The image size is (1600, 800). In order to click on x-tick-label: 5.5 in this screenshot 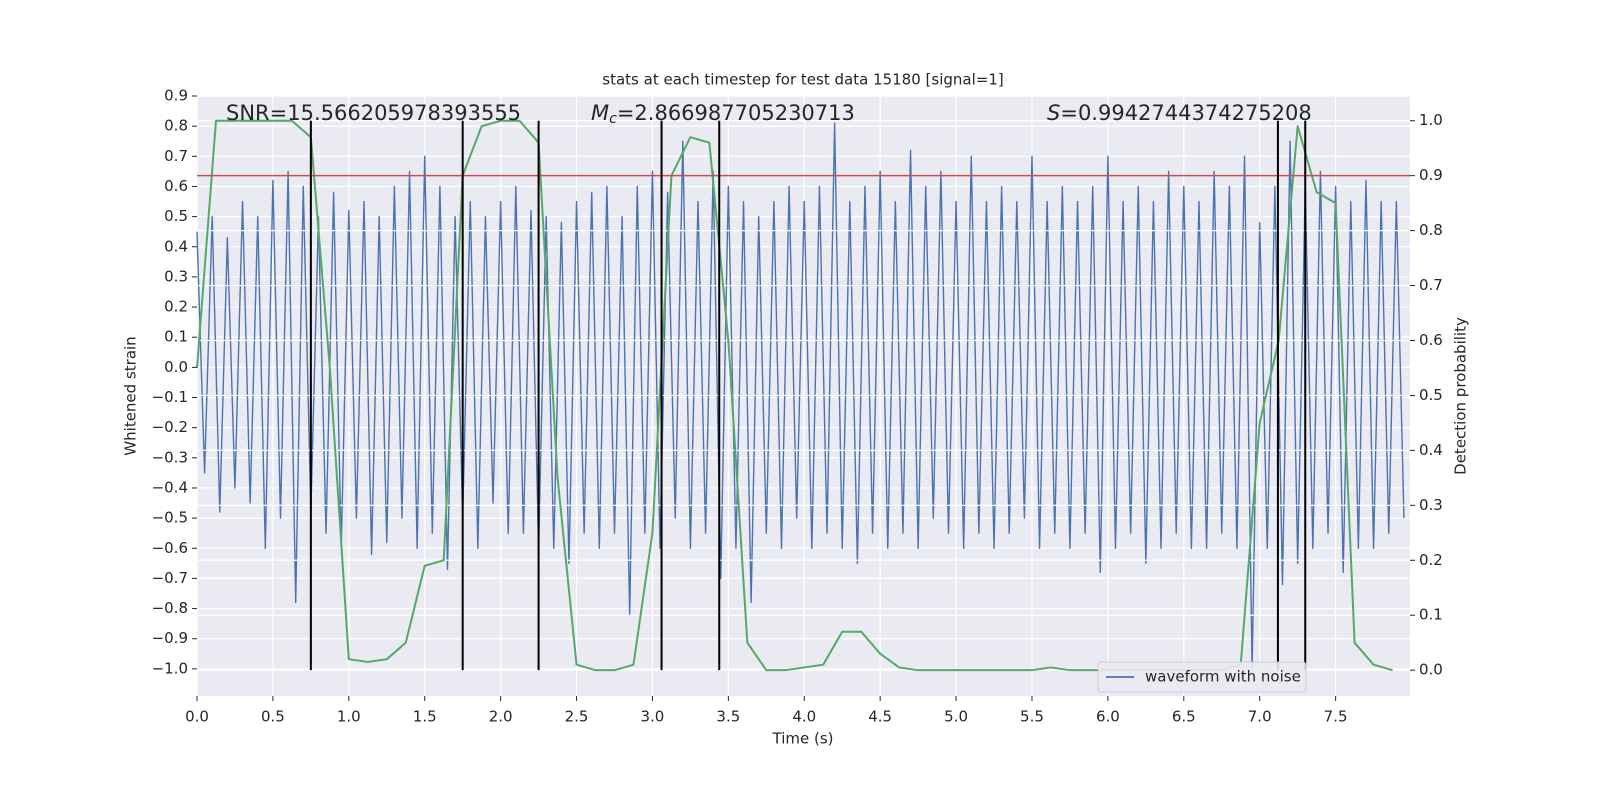, I will do `click(1032, 717)`.